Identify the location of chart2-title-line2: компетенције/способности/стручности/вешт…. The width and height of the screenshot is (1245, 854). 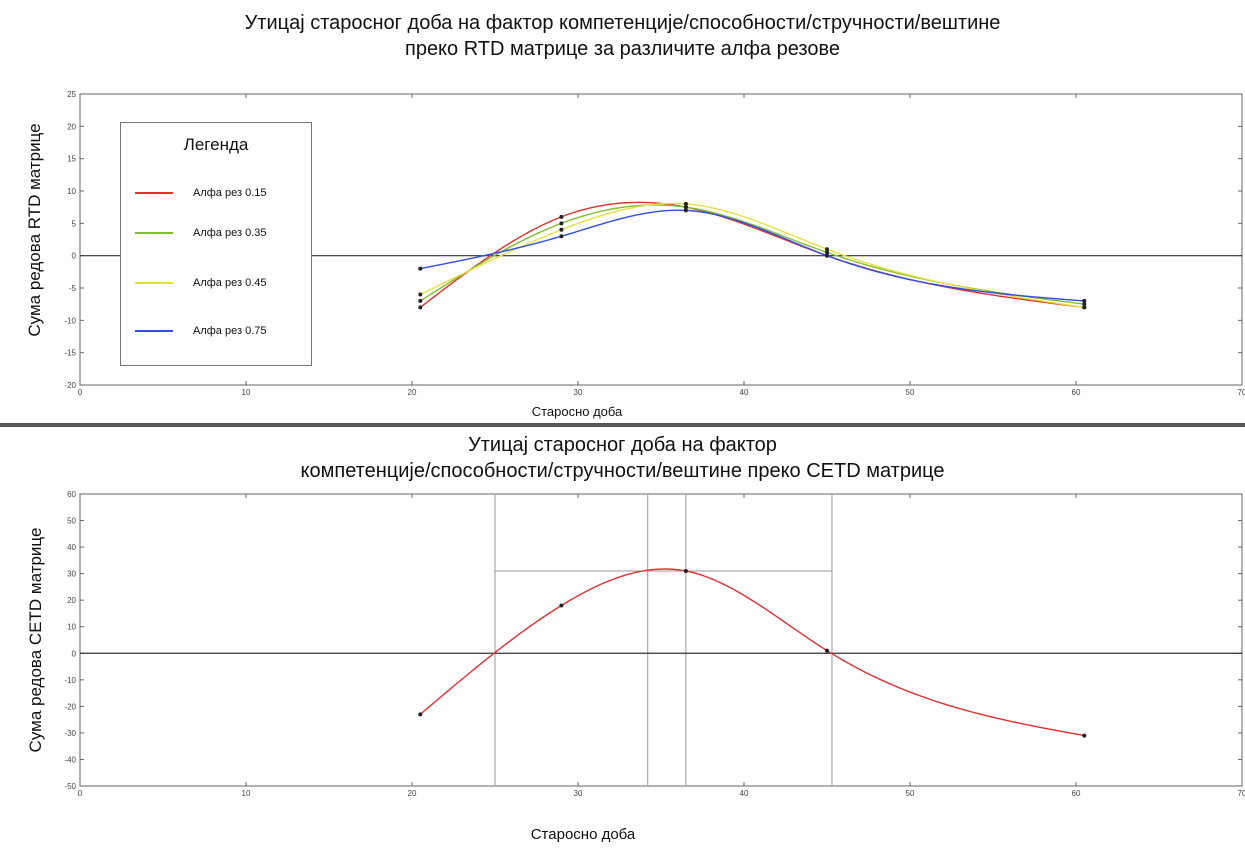
(622, 471).